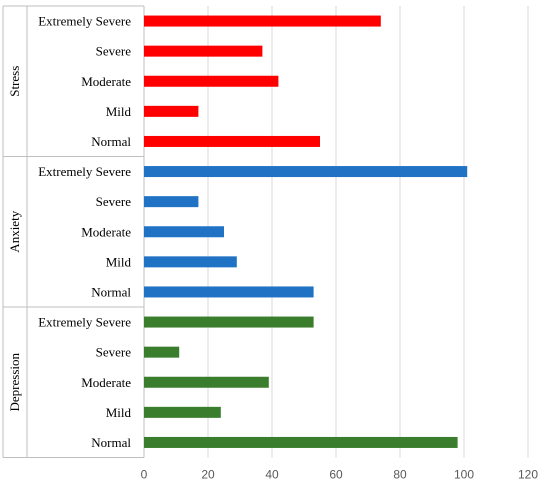 The image size is (550, 500). What do you see at coordinates (171, 202) in the screenshot?
I see `bar-anxiety-severe` at bounding box center [171, 202].